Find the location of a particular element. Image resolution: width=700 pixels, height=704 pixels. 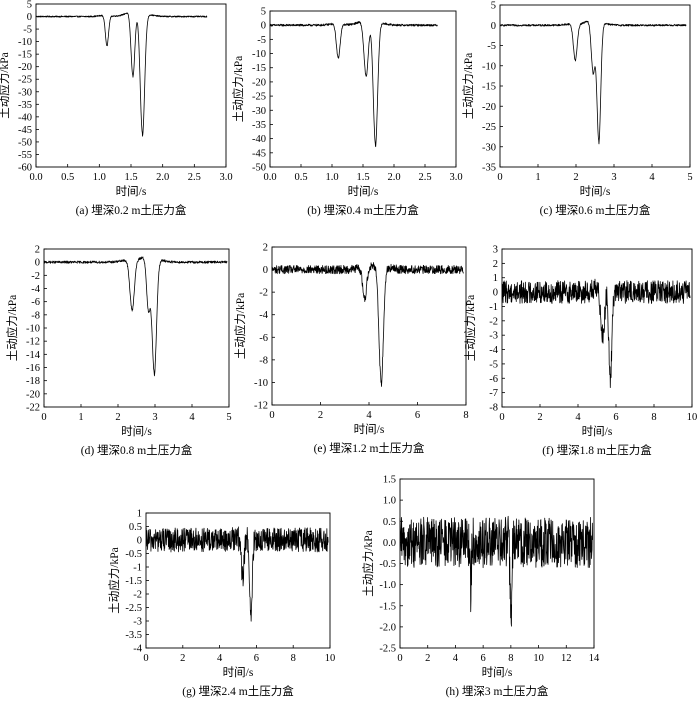

chart-d-y-tick-label: 0 is located at coordinates (37, 263).